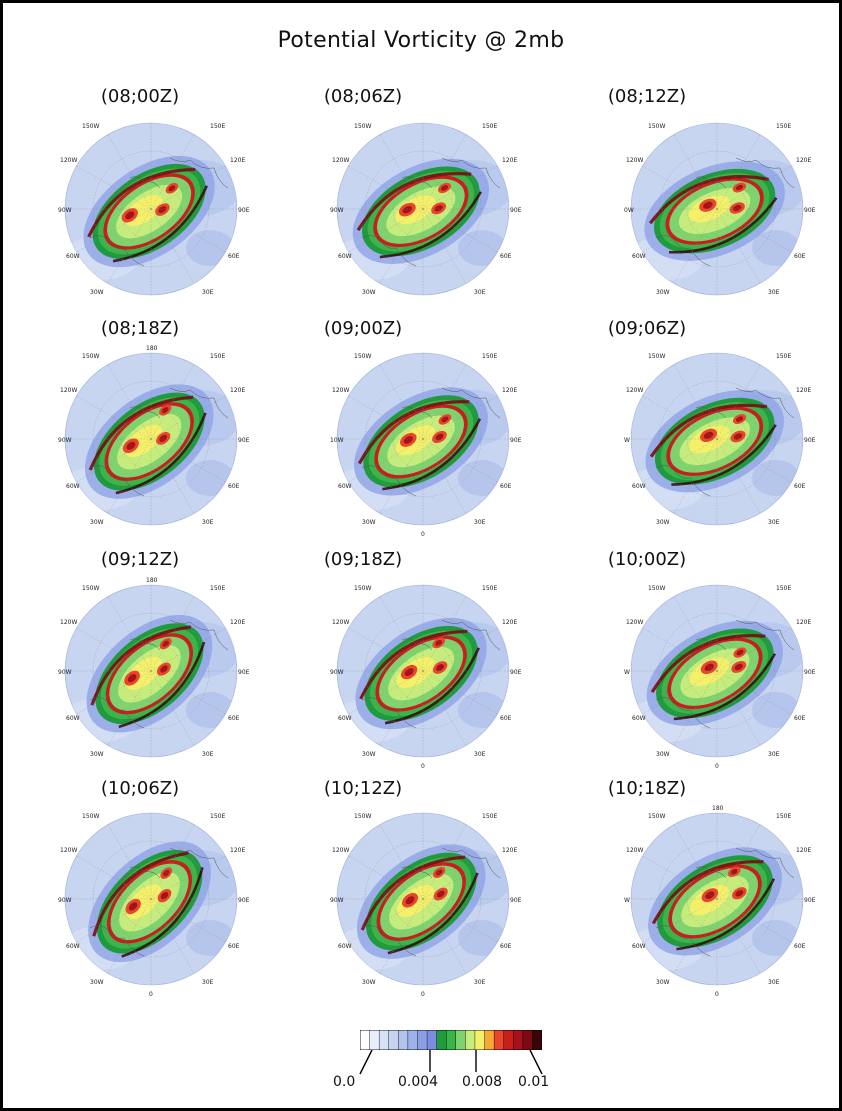  Describe the element at coordinates (629, 210) in the screenshot. I see `longitude-label: 0W` at that location.